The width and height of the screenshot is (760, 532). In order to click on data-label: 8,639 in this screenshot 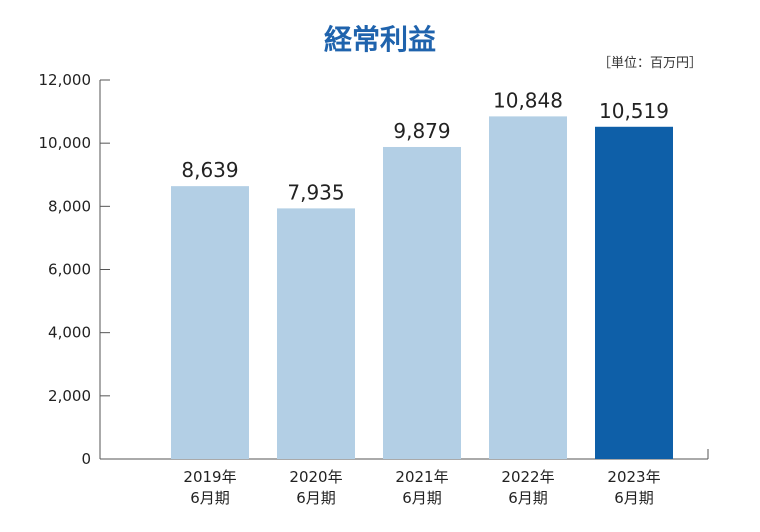, I will do `click(209, 170)`.